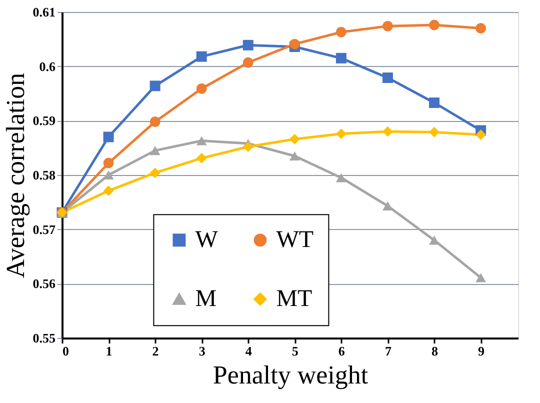 The width and height of the screenshot is (540, 403). I want to click on x-tick-label: 1, so click(109, 351).